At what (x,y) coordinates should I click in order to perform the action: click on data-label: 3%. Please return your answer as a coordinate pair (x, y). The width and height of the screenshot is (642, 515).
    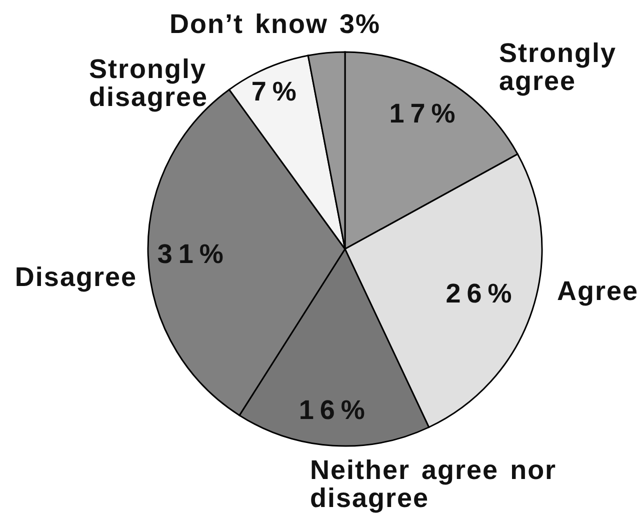
    Looking at the image, I should click on (360, 24).